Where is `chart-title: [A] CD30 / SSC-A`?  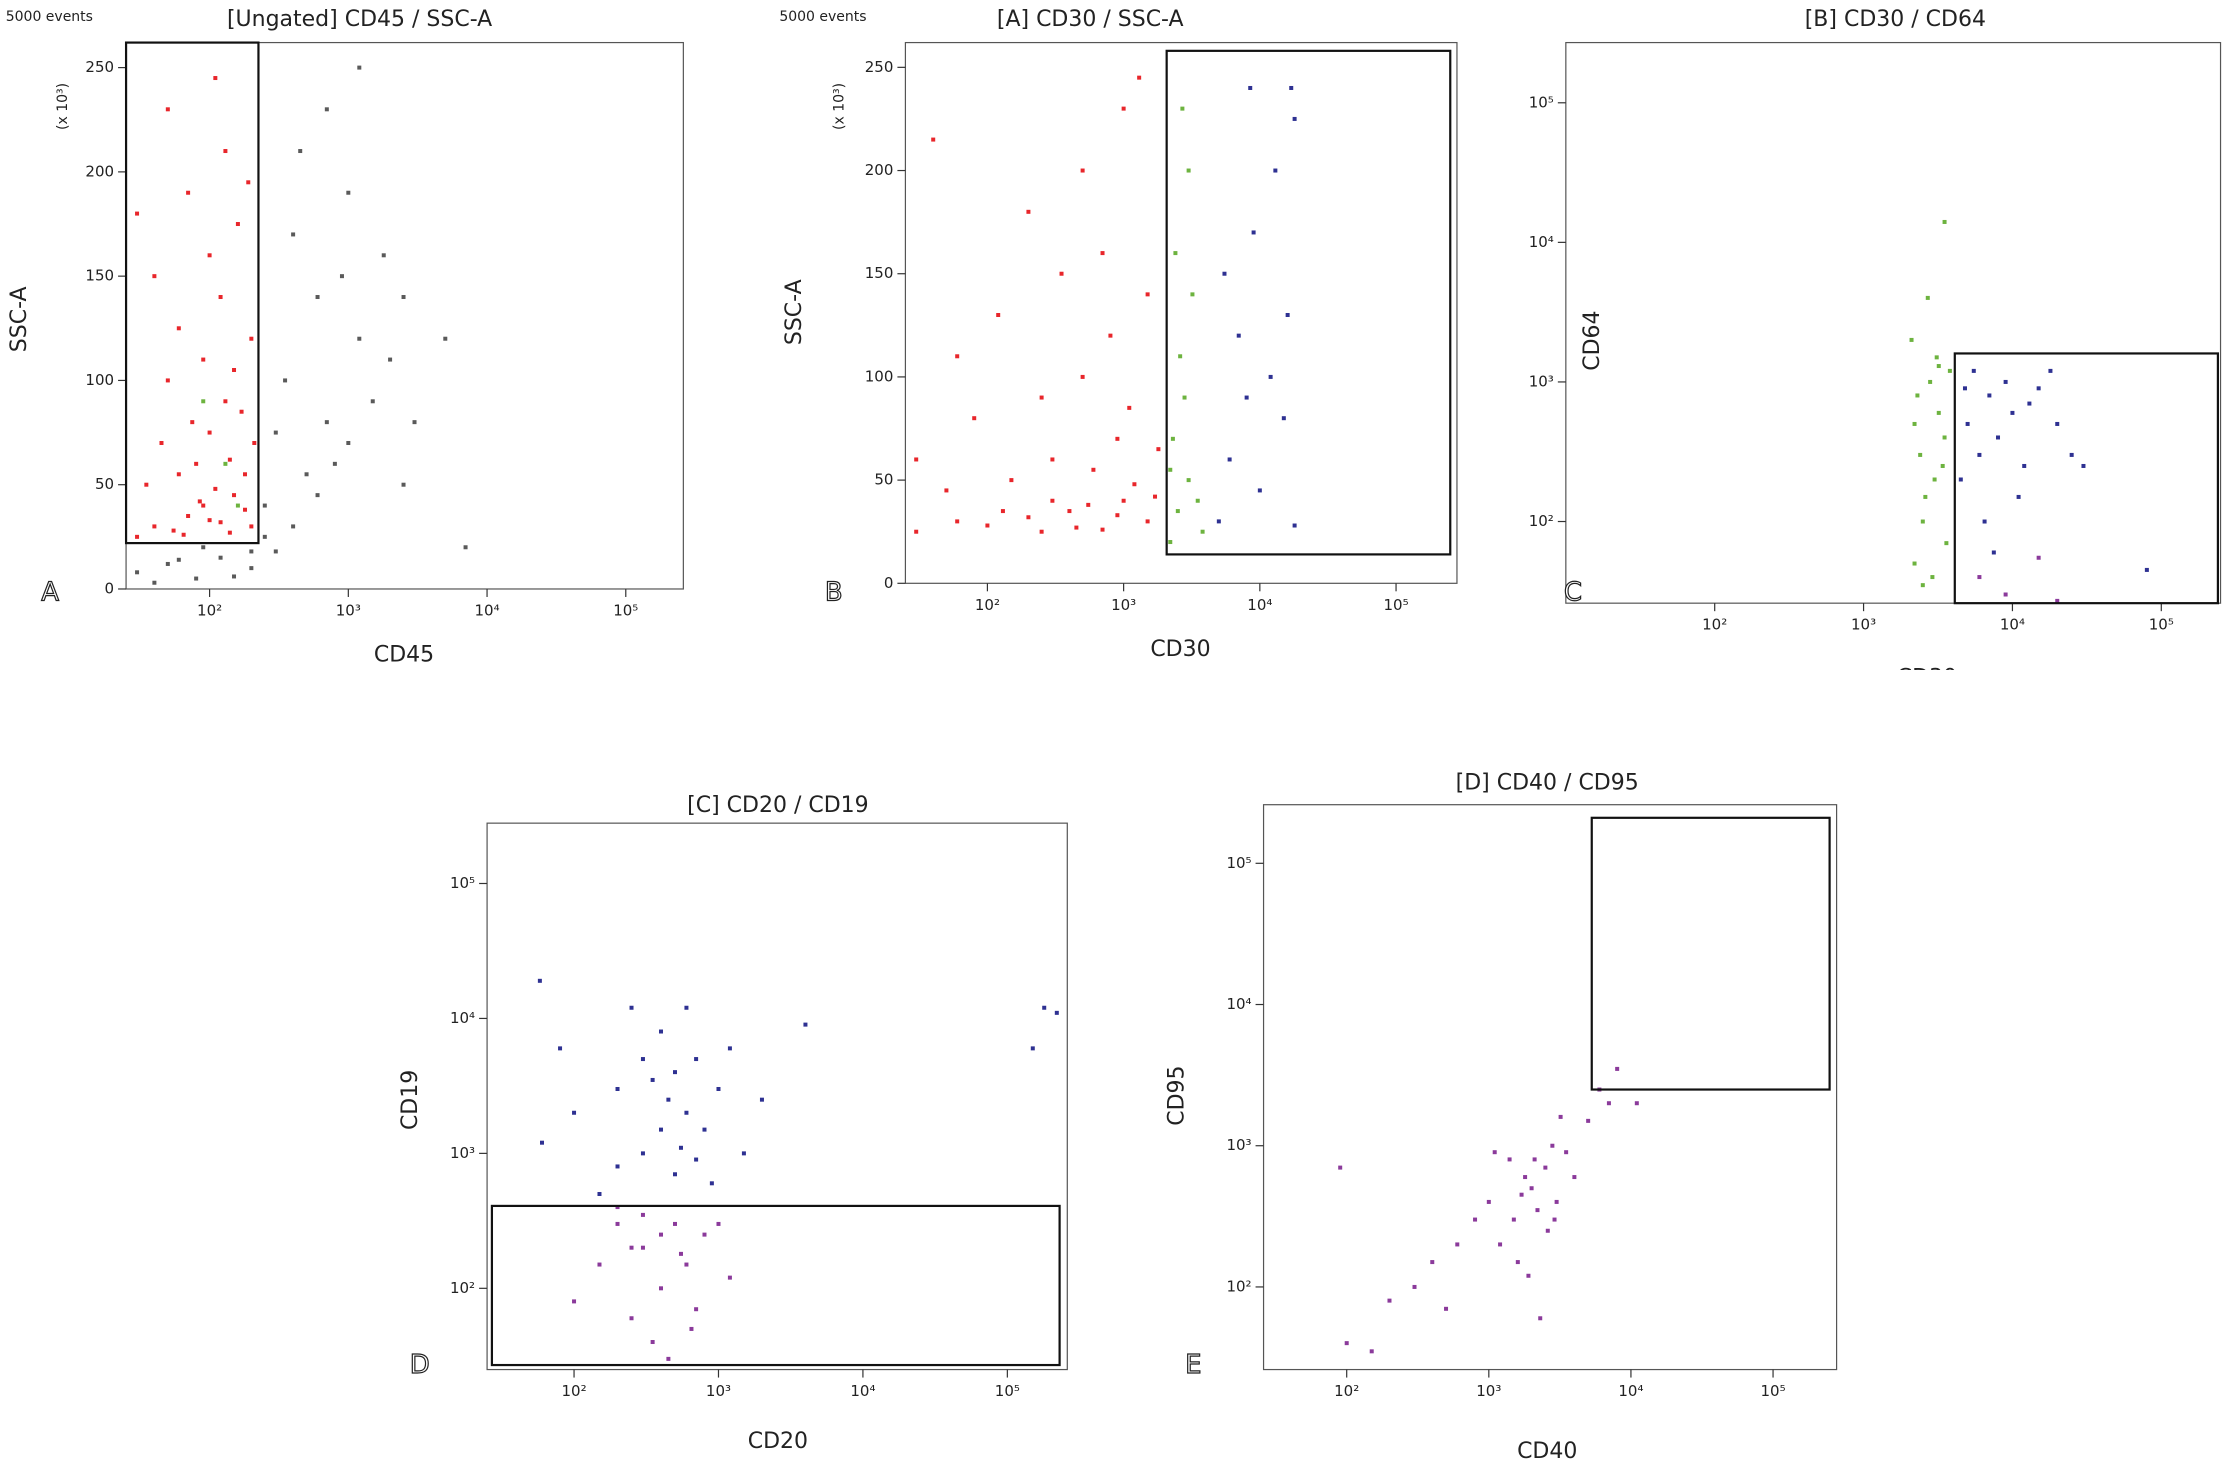 chart-title: [A] CD30 / SSC-A is located at coordinates (1090, 19).